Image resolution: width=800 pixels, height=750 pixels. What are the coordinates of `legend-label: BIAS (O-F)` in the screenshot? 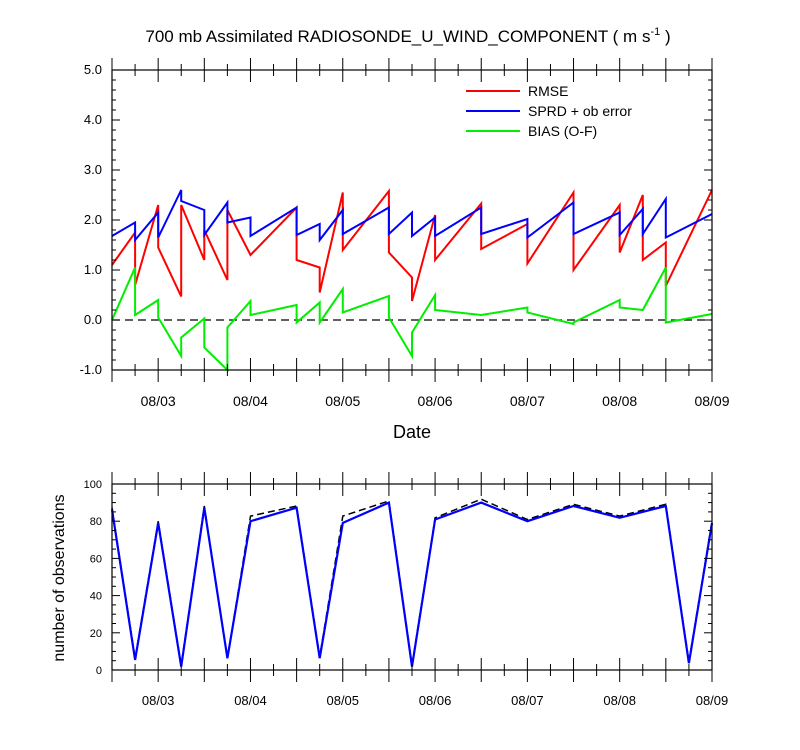 It's located at (562, 131).